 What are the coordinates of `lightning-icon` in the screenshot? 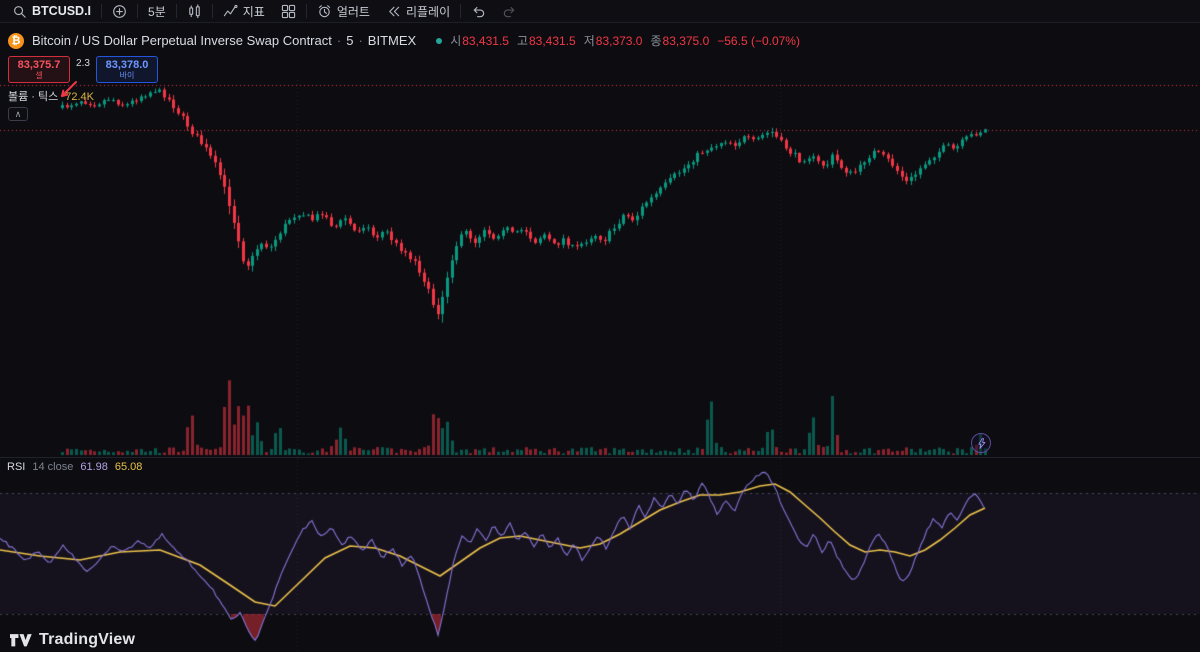 It's located at (981, 443).